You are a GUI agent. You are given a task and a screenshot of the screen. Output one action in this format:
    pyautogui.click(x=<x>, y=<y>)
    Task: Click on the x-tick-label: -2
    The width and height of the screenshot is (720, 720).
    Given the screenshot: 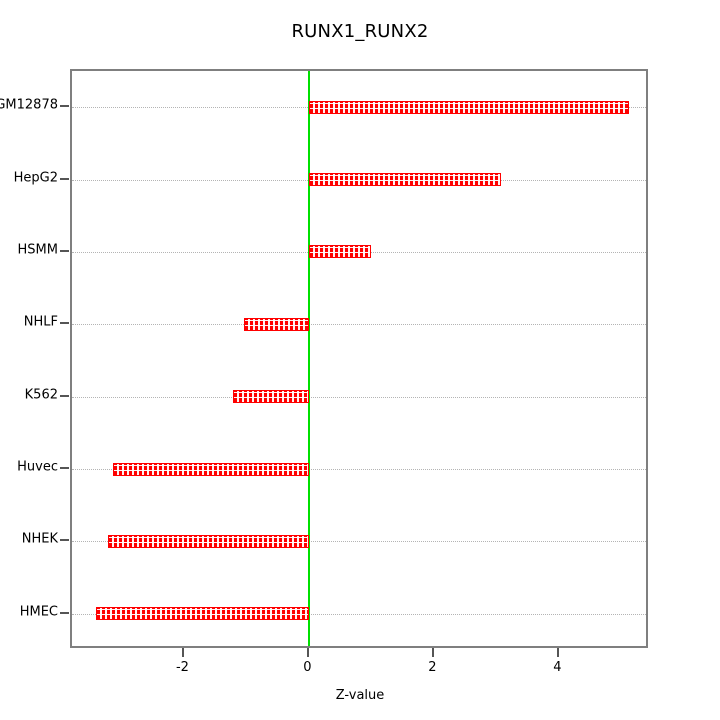 What is the action you would take?
    pyautogui.click(x=182, y=667)
    